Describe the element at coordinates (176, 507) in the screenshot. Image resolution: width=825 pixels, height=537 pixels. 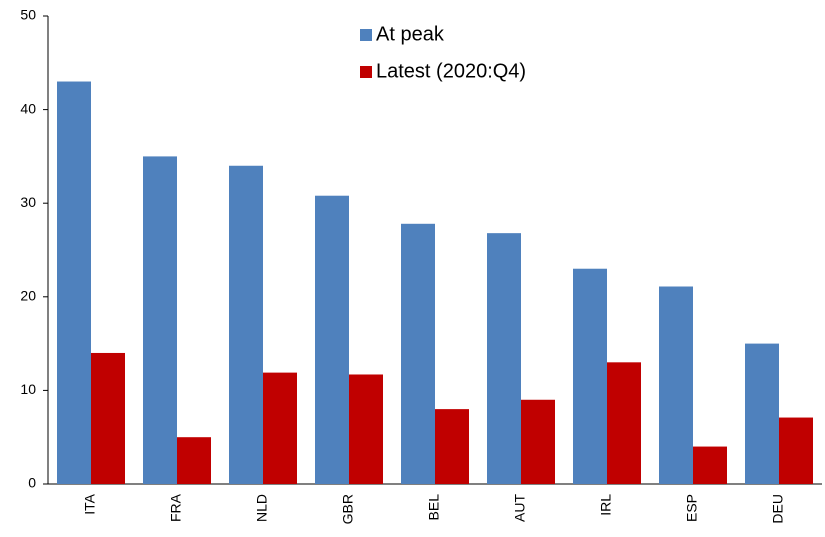
I see `x-tick-label: FRA` at that location.